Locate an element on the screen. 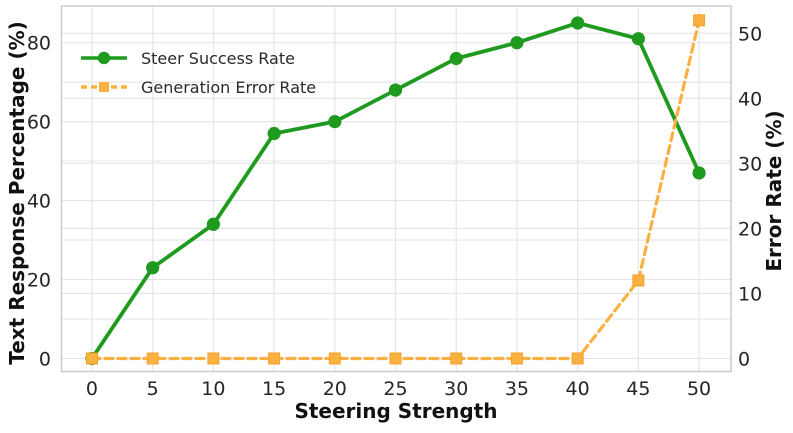 This screenshot has width=793, height=433. x-tick-label: 5 is located at coordinates (153, 389).